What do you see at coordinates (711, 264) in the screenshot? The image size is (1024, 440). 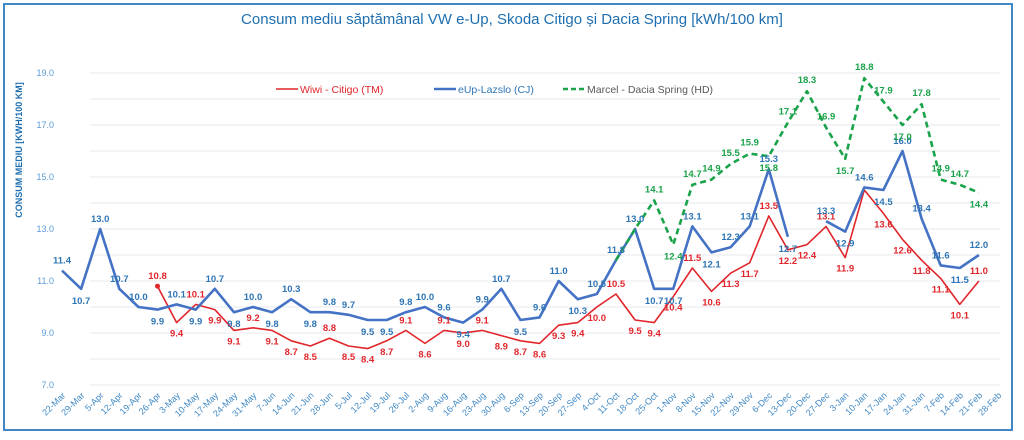 I see `data-label: 12.1` at bounding box center [711, 264].